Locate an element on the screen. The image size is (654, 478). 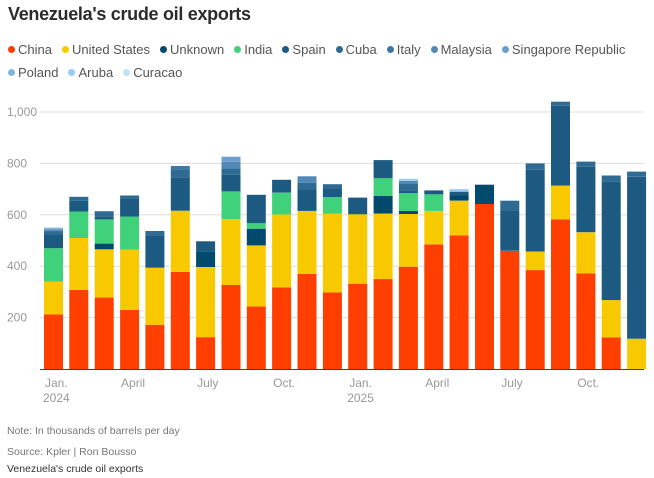
legend-item-united-states: United States is located at coordinates (106, 49).